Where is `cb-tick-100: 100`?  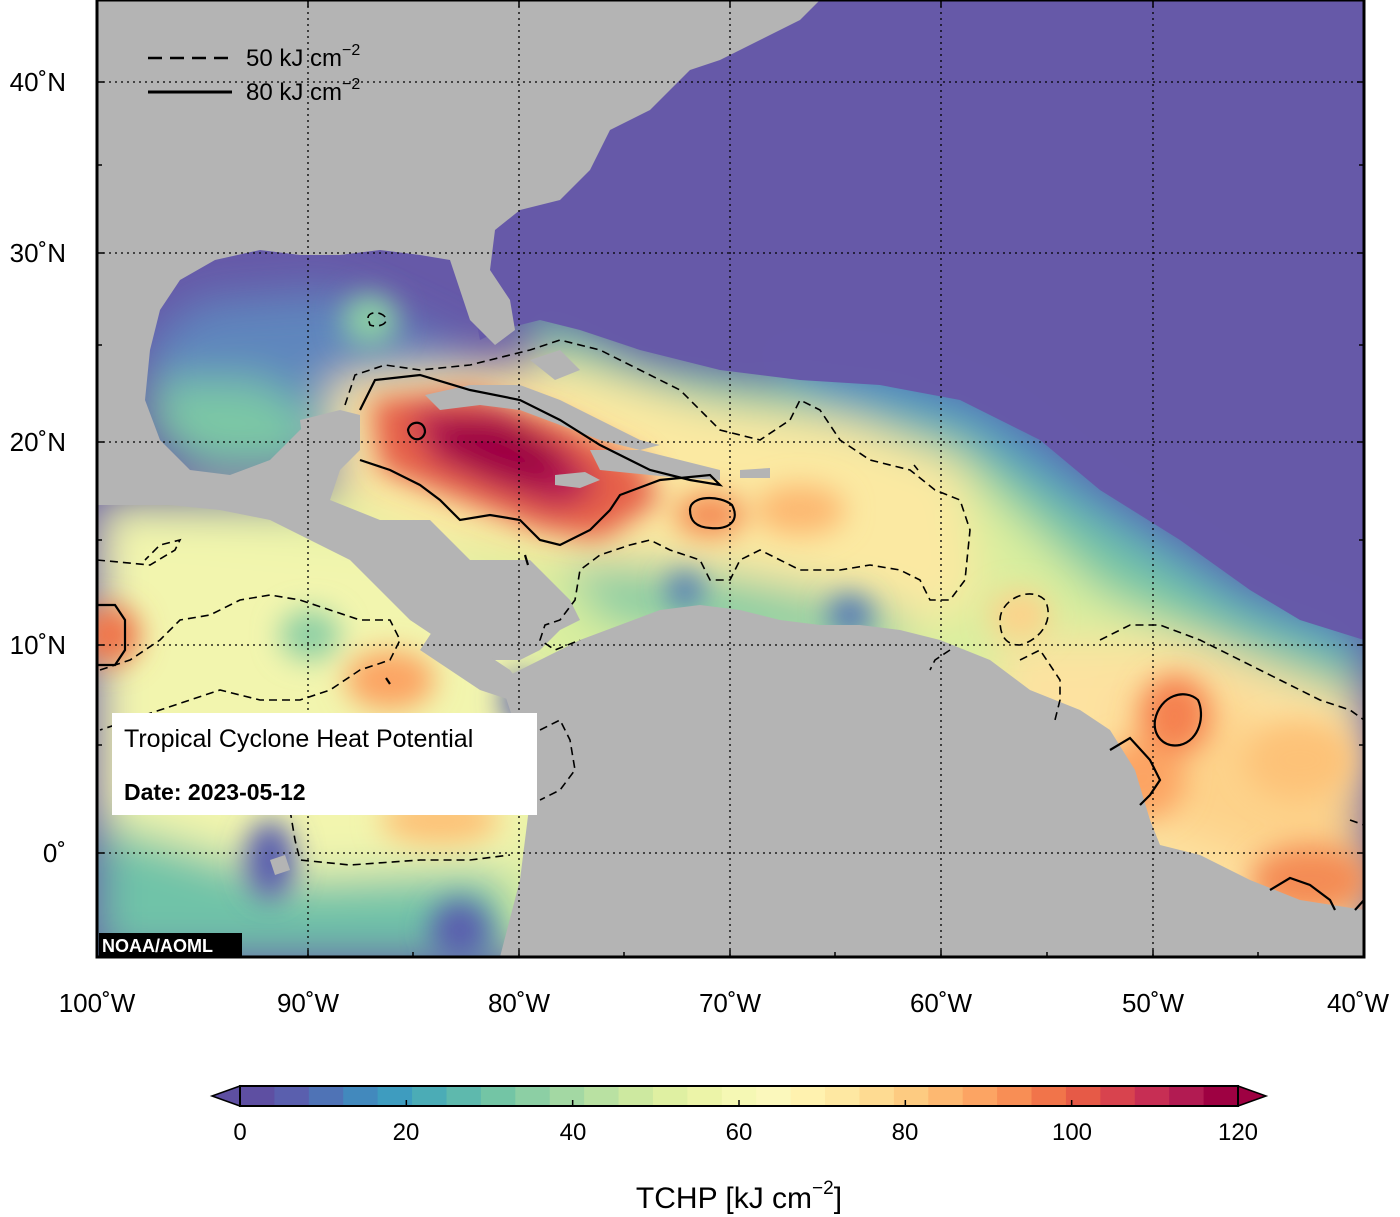 cb-tick-100: 100 is located at coordinates (1072, 1132).